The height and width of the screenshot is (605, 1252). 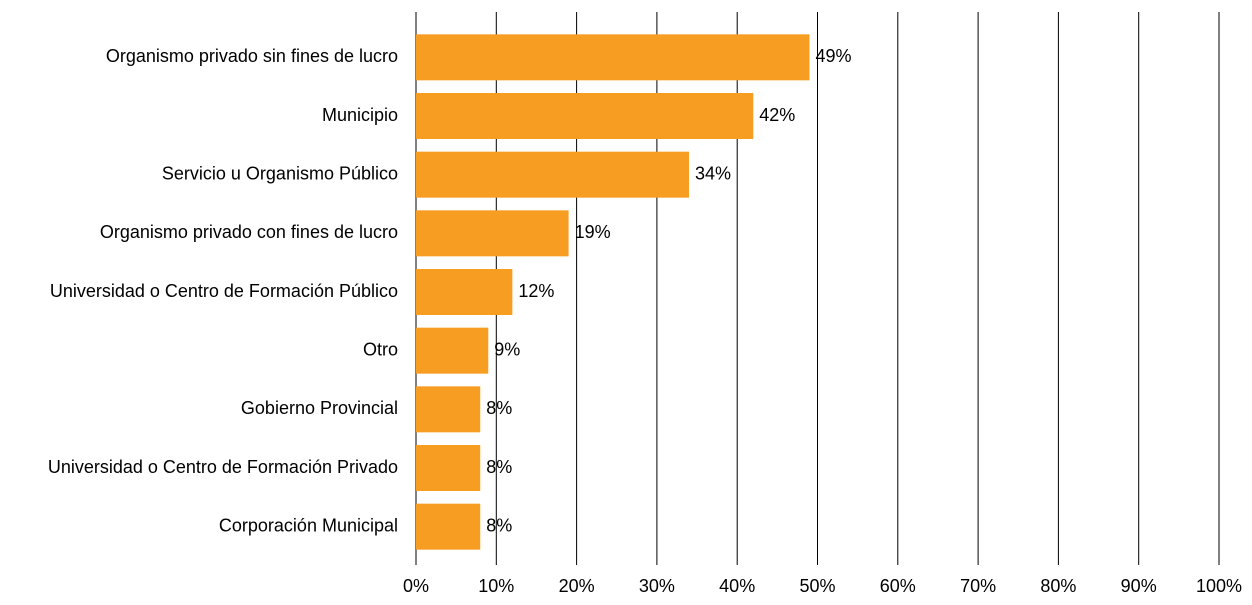 I want to click on y-tick-label: Organismo privado con fines de lucro, so click(x=249, y=232).